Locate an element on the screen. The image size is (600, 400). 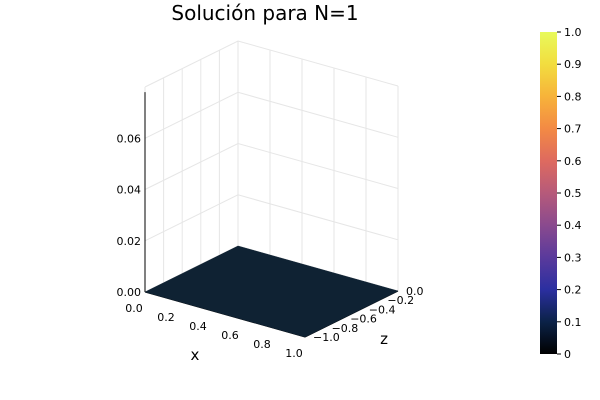
colorbar-tick-label: 0.3 is located at coordinates (573, 257).